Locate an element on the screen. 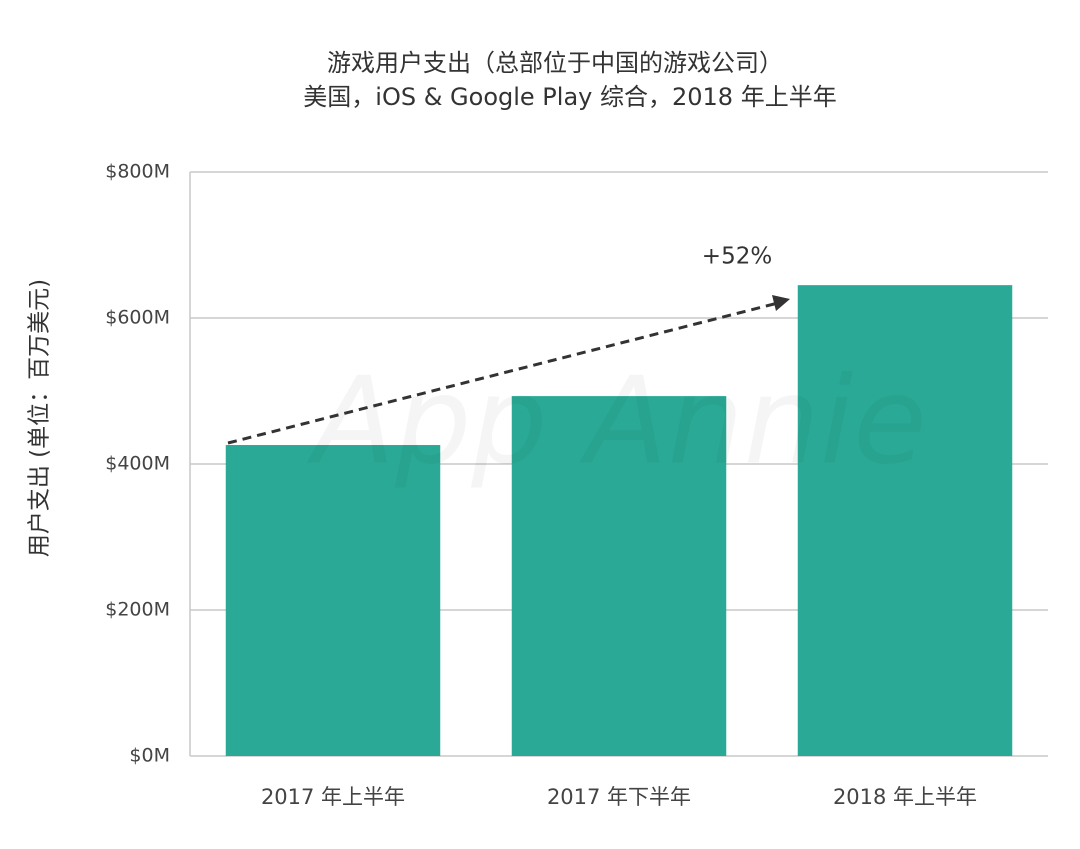 Image resolution: width=1080 pixels, height=849 pixels. annotation: +52% is located at coordinates (737, 257).